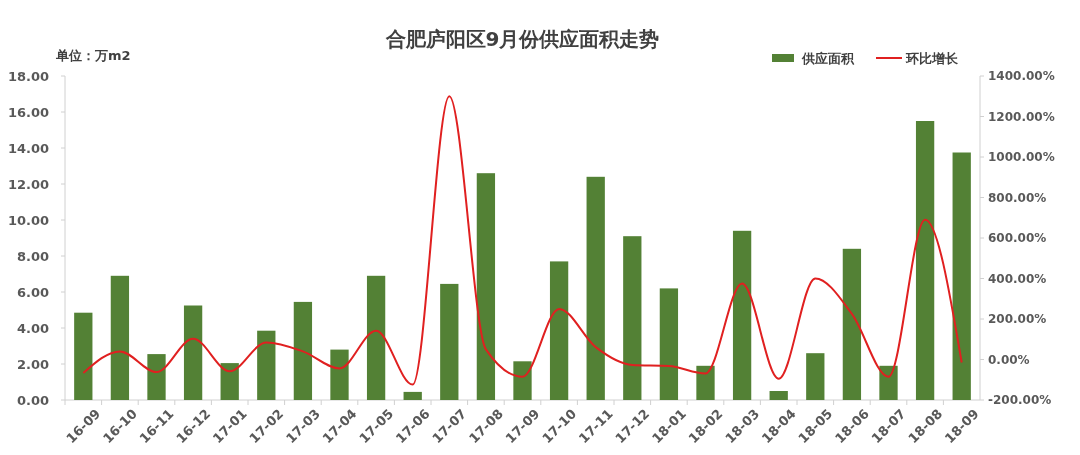 This screenshot has height=455, width=1080. Describe the element at coordinates (28, 112) in the screenshot. I see `y-tick-label: 16.00` at that location.